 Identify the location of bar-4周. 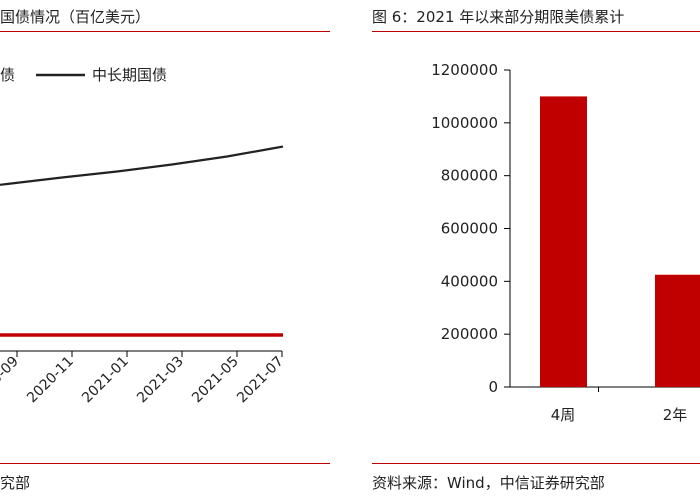
(563, 242).